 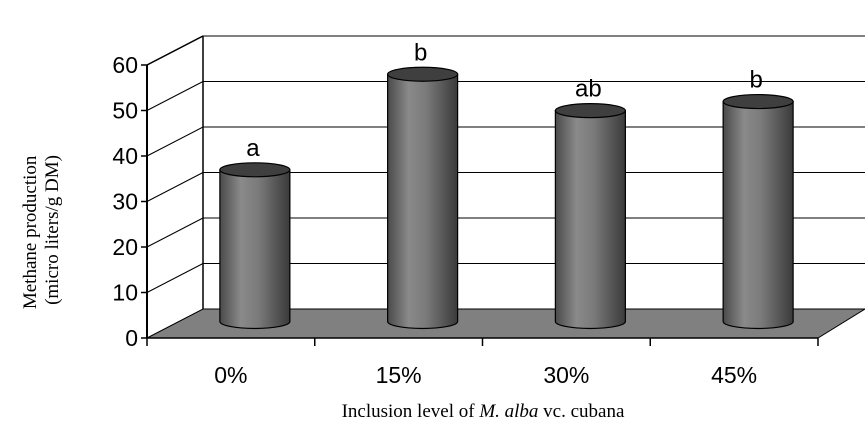 What do you see at coordinates (253, 148) in the screenshot?
I see `data-label: a` at bounding box center [253, 148].